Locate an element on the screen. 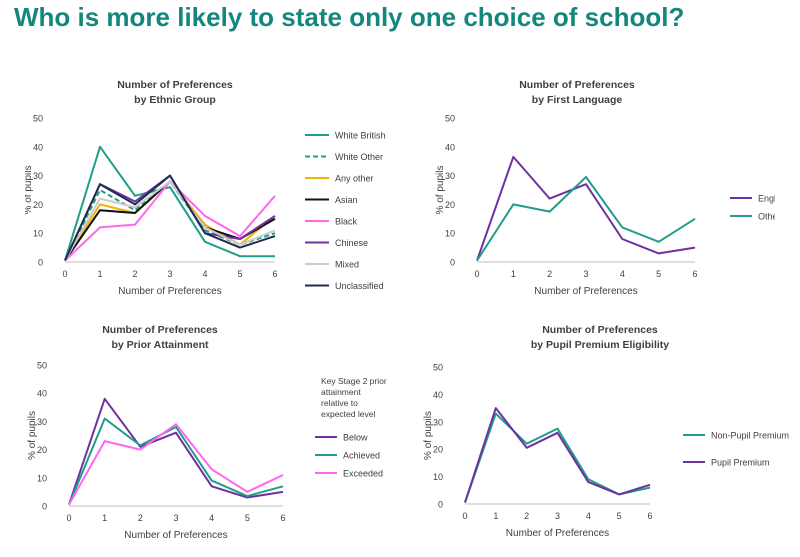  chart-title: by Prior Attainment is located at coordinates (160, 345).